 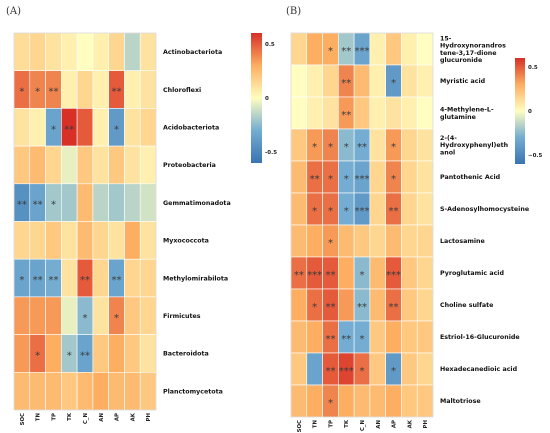 I want to click on panel-b-column-label: AN, so click(x=379, y=424).